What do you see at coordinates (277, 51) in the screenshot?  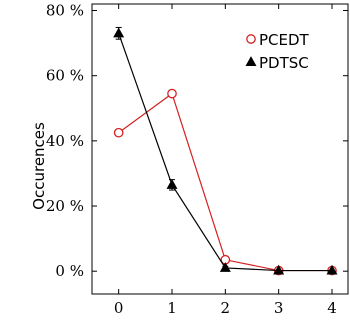 I see `legend: PCEDT PDTSC` at bounding box center [277, 51].